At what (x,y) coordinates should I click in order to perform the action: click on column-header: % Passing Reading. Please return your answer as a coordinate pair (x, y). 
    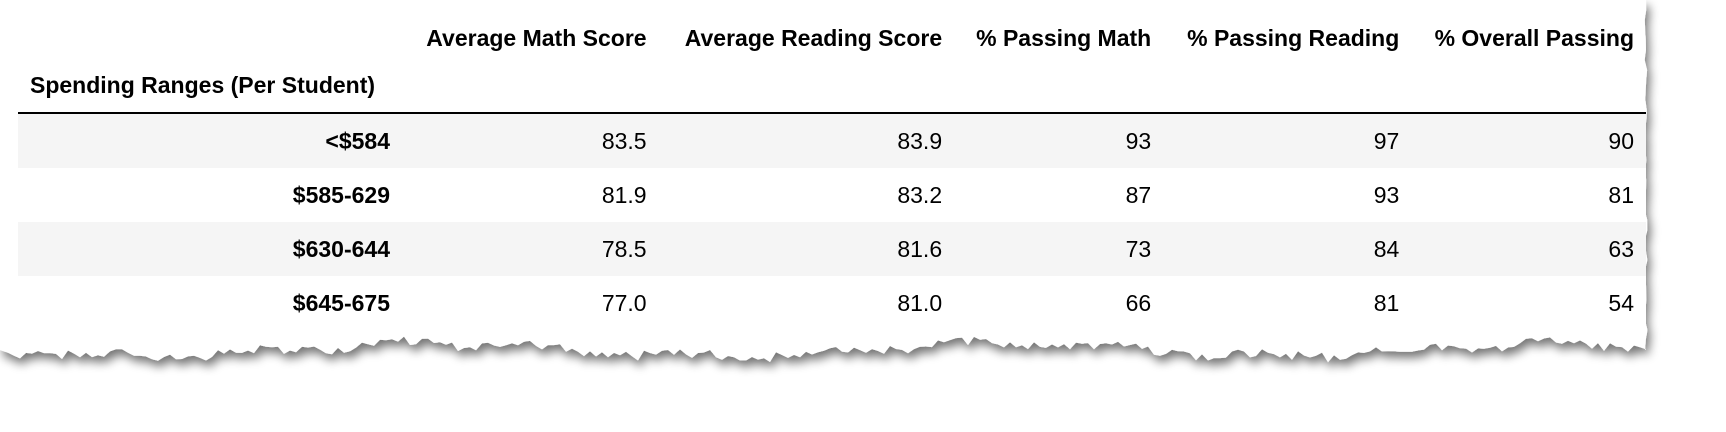
    Looking at the image, I should click on (1293, 37).